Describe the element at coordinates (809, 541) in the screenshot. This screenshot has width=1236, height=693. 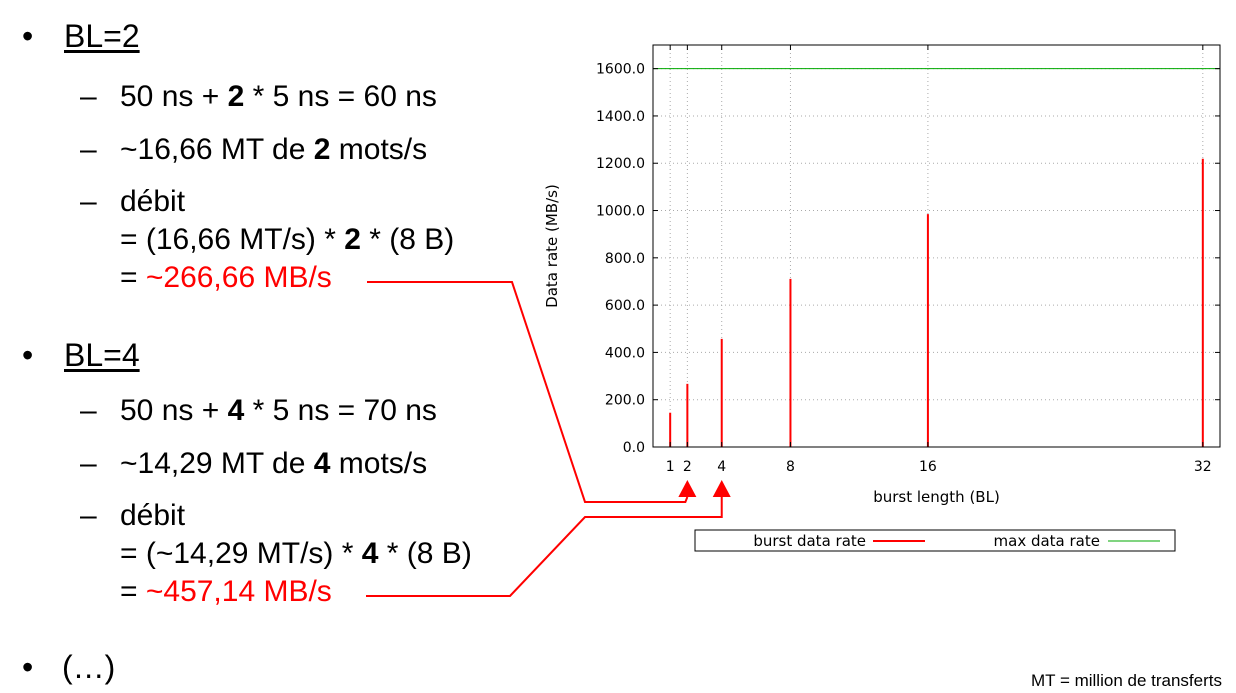
I see `legend-label-burst: burst data rate` at that location.